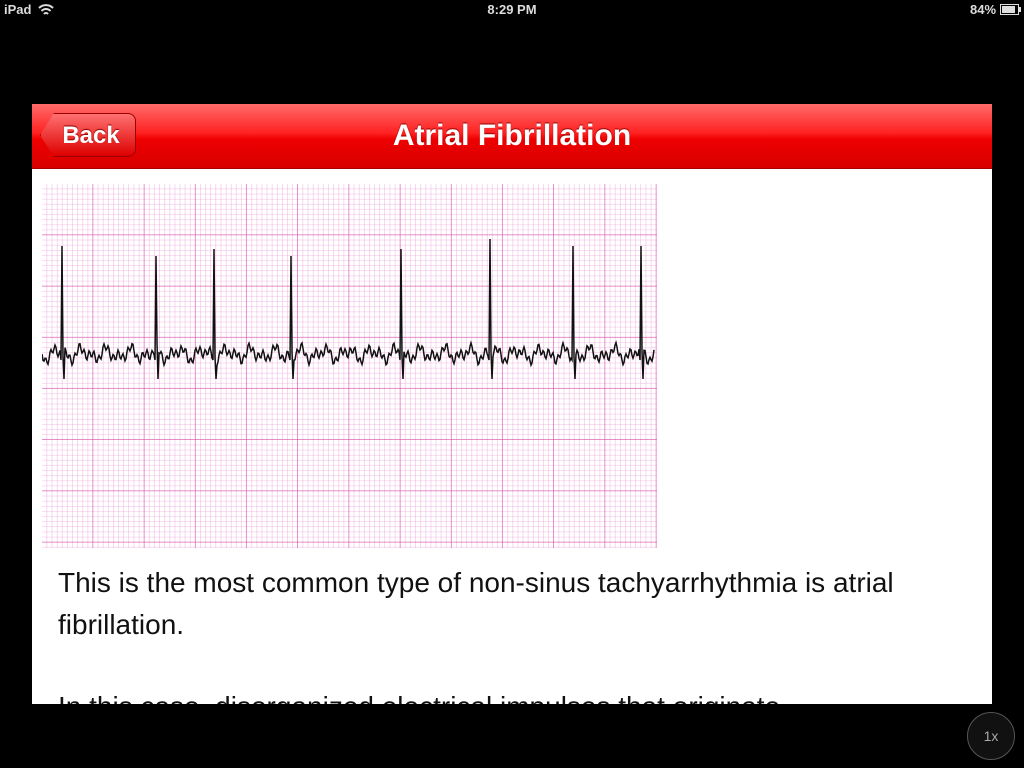 Image resolution: width=1024 pixels, height=768 pixels. I want to click on navigation-bar: Atrial Fibrillation Back, so click(512, 136).